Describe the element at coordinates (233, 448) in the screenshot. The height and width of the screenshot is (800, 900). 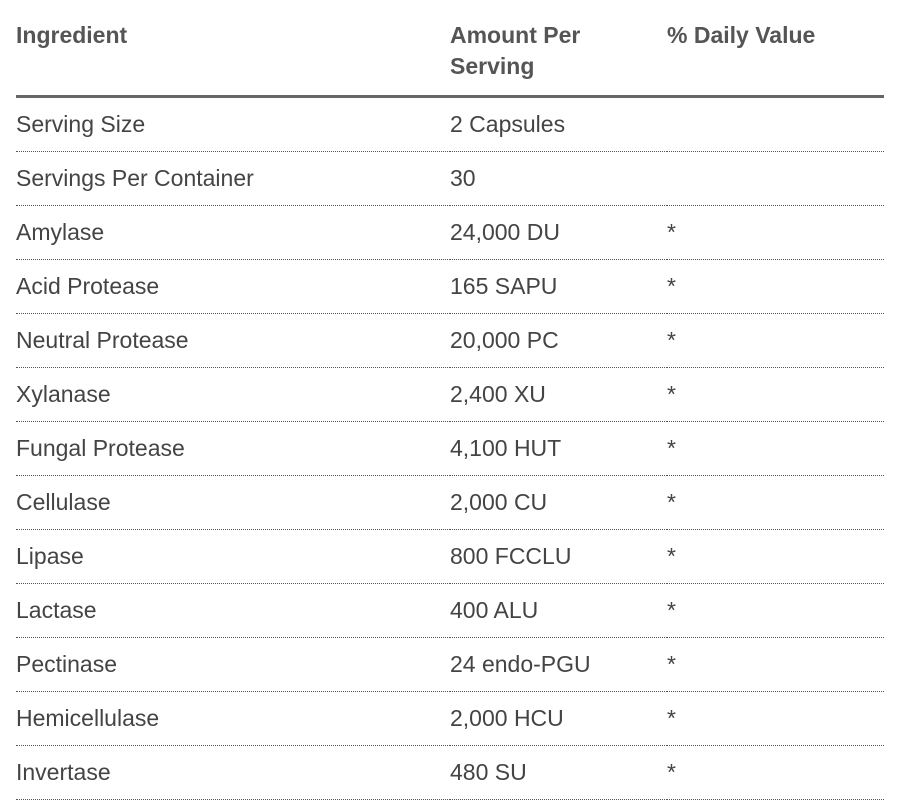
I see `table-cell: Fungal Protease` at that location.